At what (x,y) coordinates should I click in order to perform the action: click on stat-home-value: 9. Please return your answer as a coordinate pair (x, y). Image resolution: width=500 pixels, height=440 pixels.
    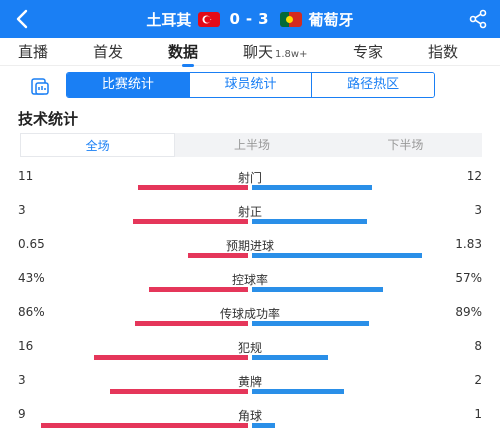
    Looking at the image, I should click on (22, 414).